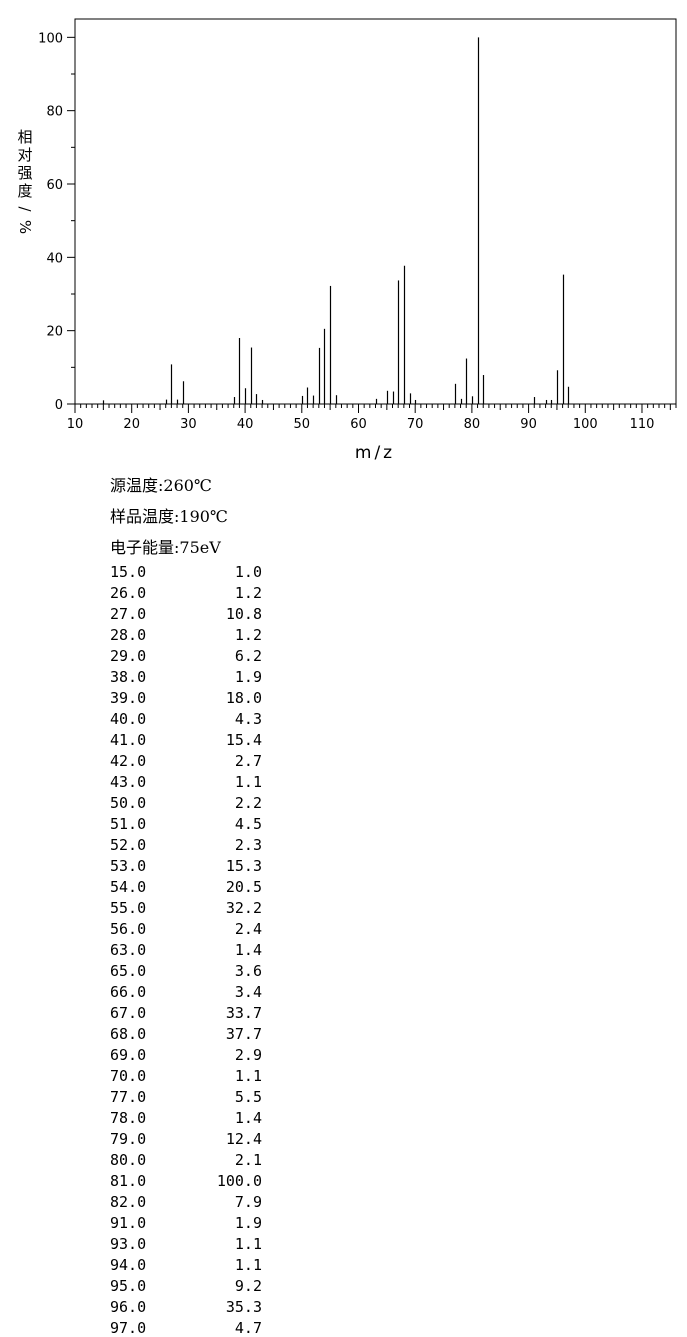 Image resolution: width=687 pixels, height=1337 pixels. Describe the element at coordinates (190, 614) in the screenshot. I see `peak-row: 27.0 10.8` at that location.